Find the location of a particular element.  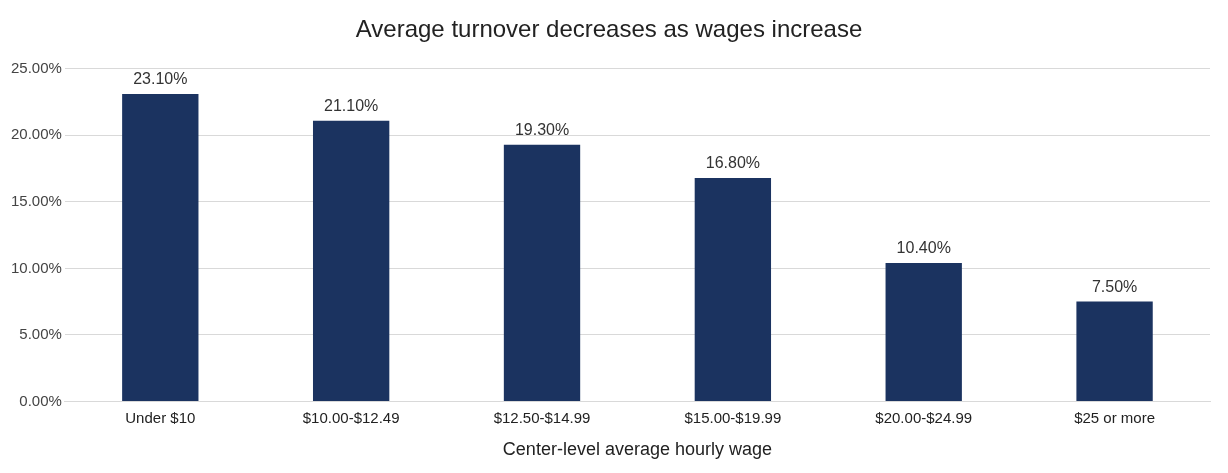

data-label: 19.30% is located at coordinates (542, 130).